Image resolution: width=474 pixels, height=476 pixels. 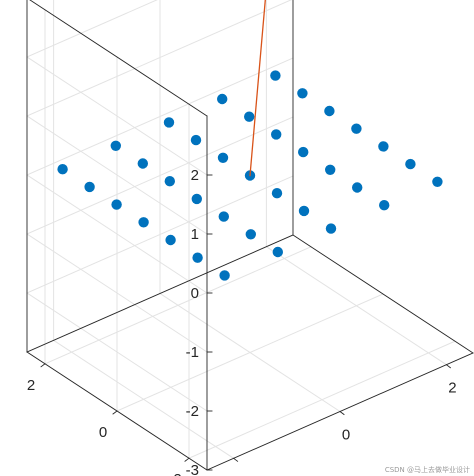 What do you see at coordinates (192, 352) in the screenshot?
I see `z-tick-label: -1` at bounding box center [192, 352].